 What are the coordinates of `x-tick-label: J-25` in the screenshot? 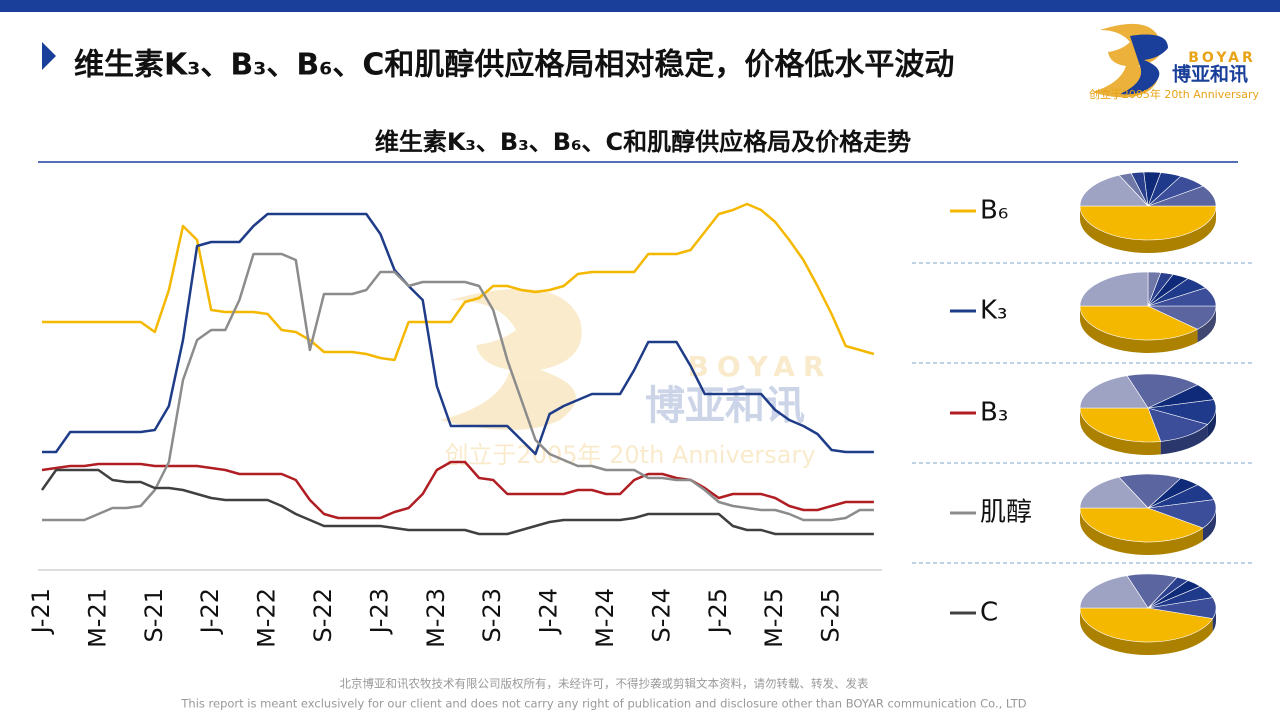 It's located at (718, 611).